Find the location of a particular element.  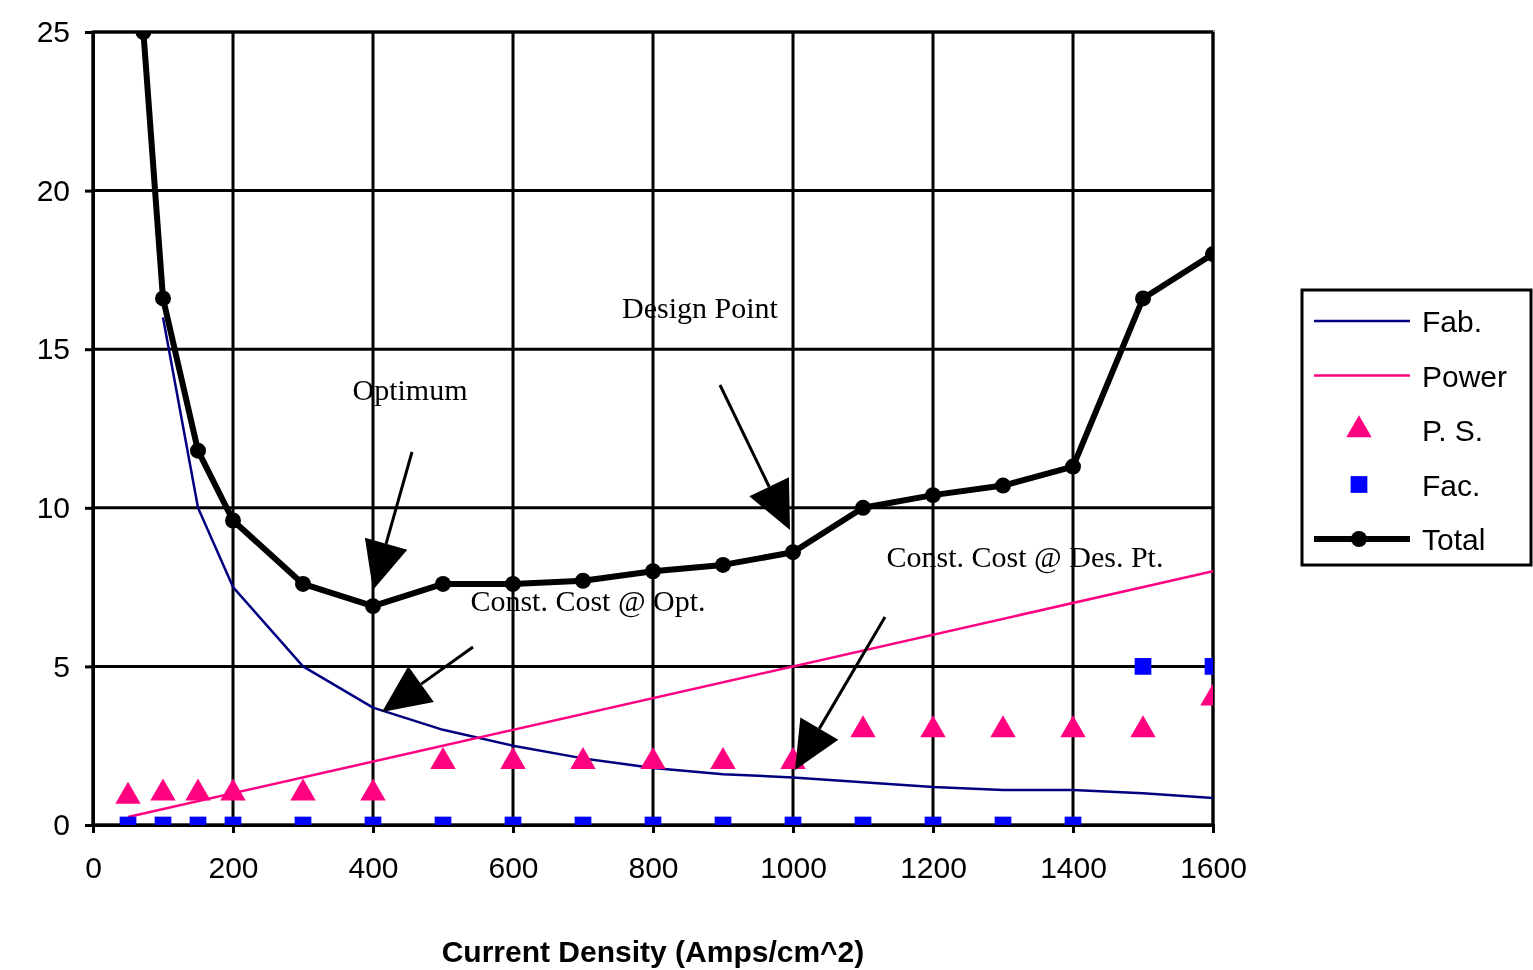

y-tick-label: 10 is located at coordinates (53, 507).